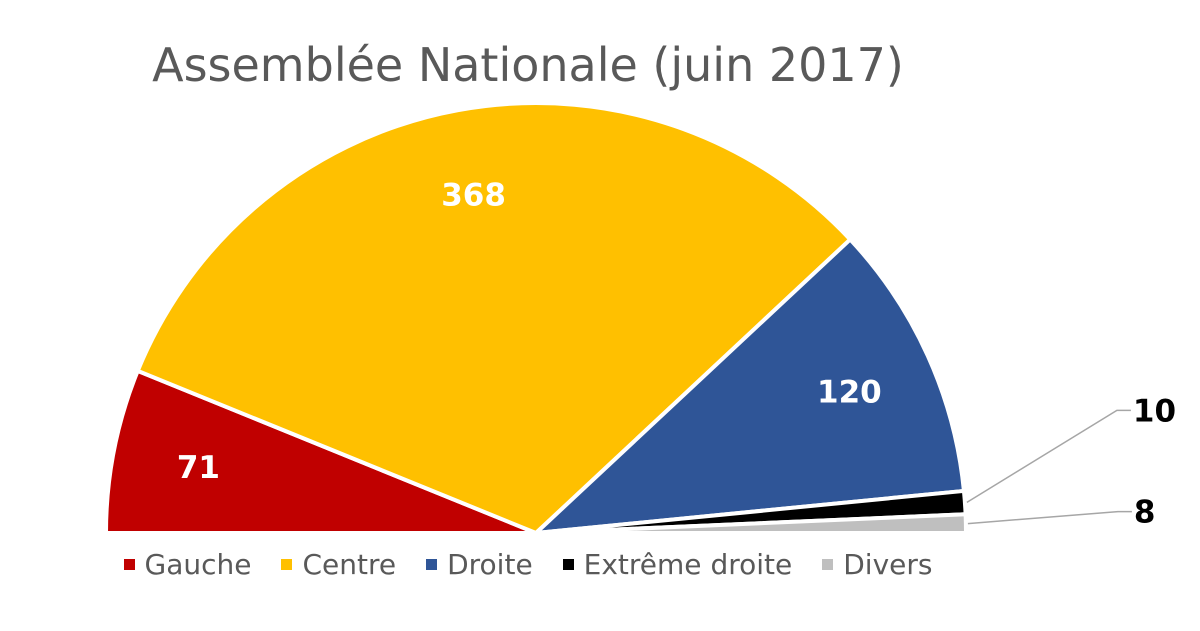  What do you see at coordinates (198, 468) in the screenshot?
I see `data-label-gauche: 71` at bounding box center [198, 468].